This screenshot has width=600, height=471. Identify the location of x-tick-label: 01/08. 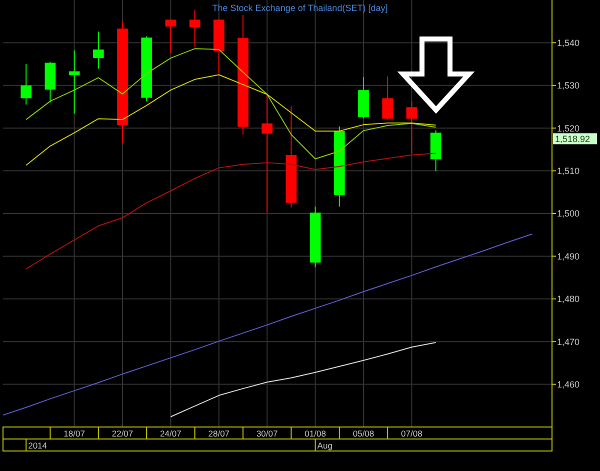
(315, 433).